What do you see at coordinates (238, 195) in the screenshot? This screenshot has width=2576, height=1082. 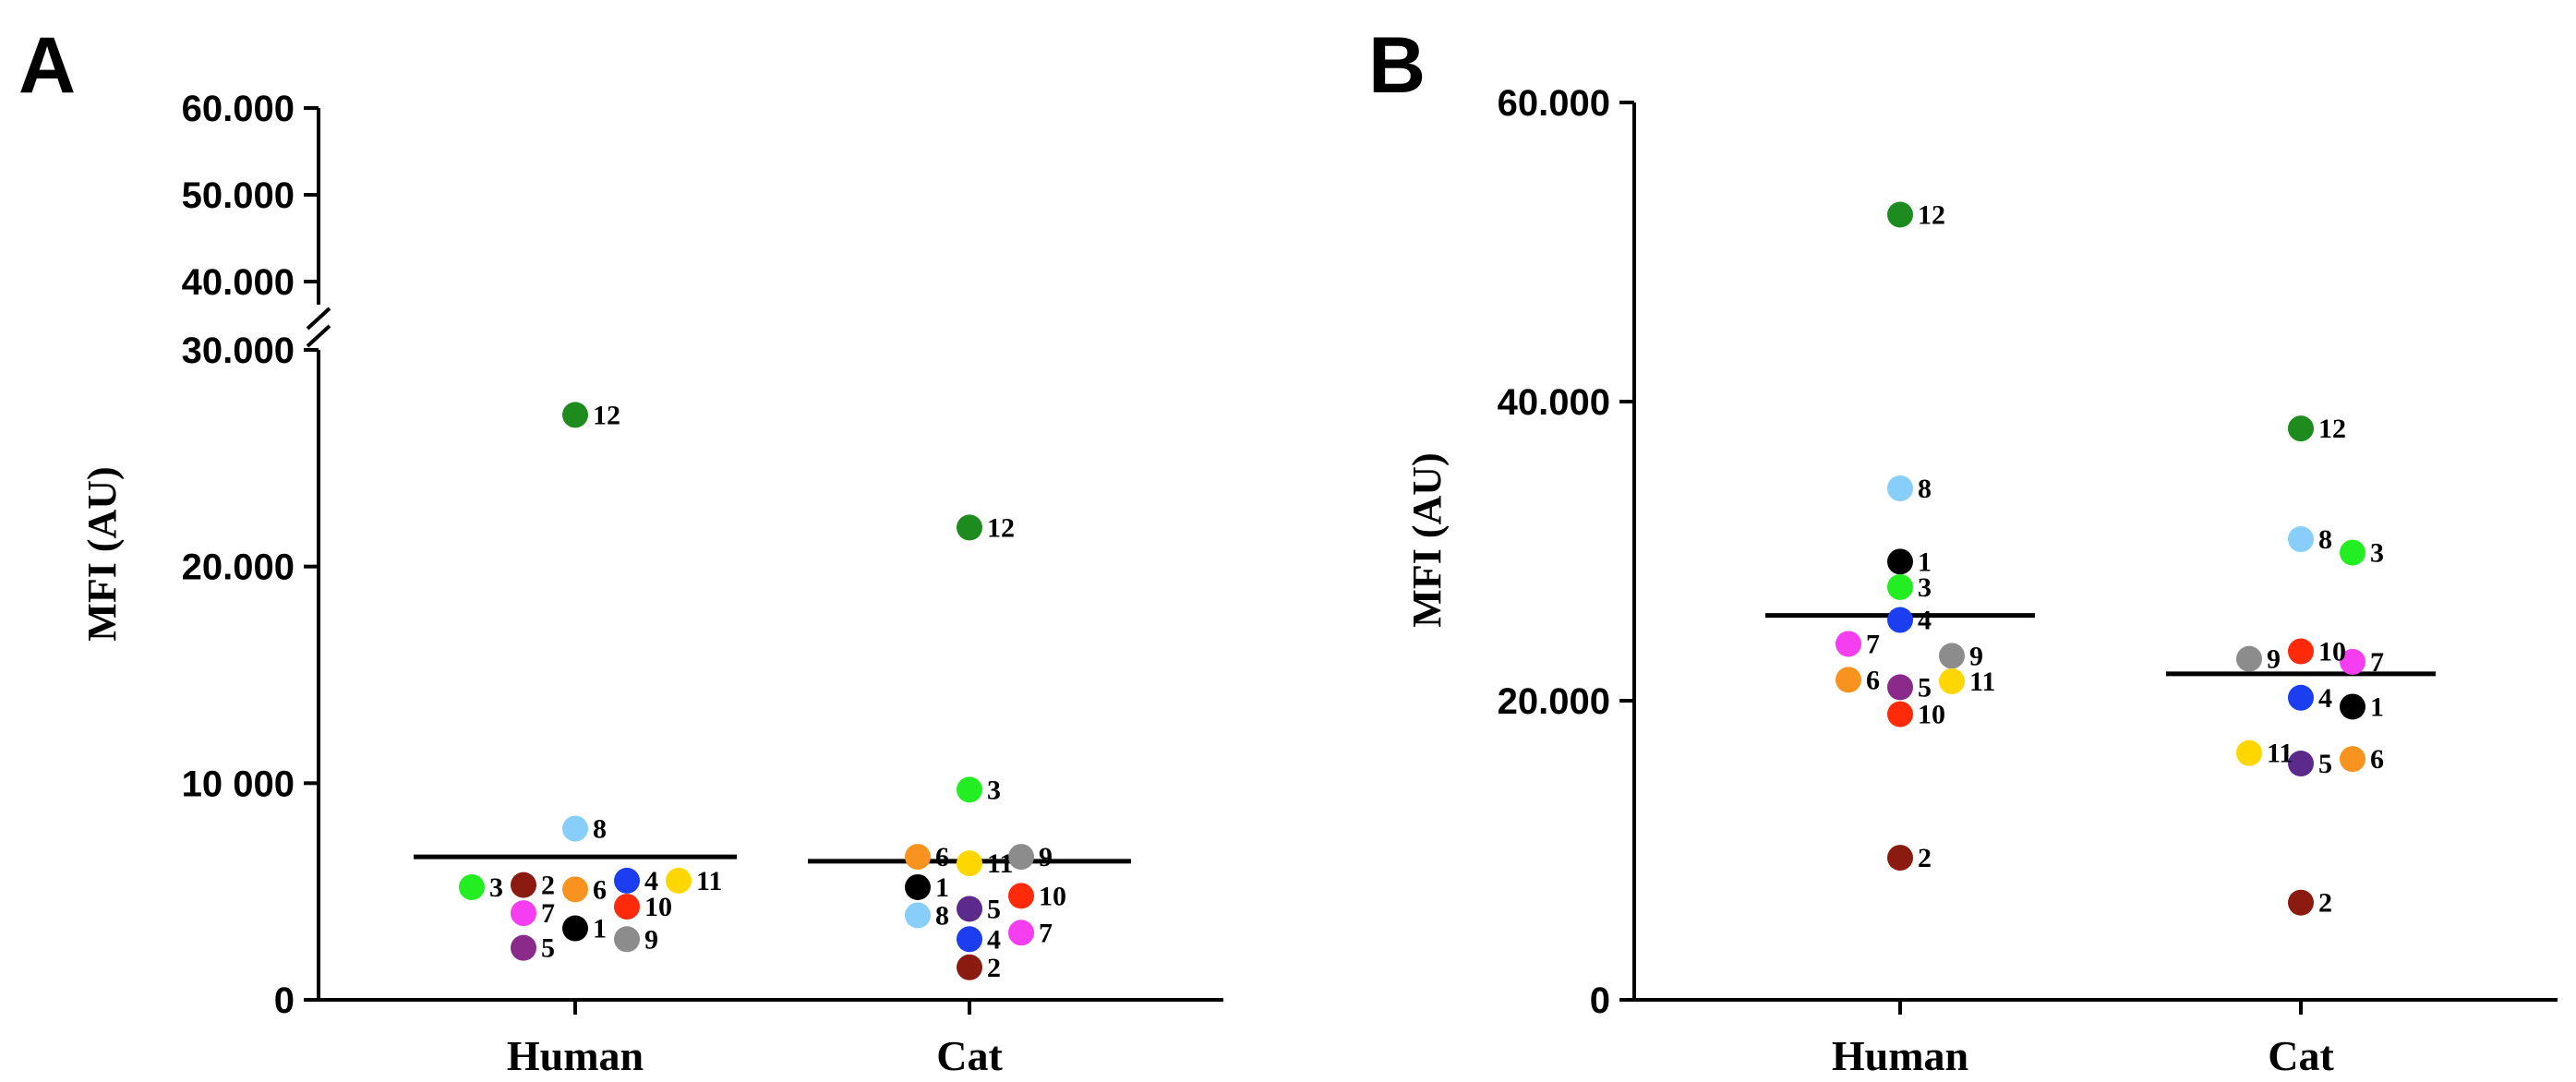 I see `y-tick-label: 50.000` at bounding box center [238, 195].